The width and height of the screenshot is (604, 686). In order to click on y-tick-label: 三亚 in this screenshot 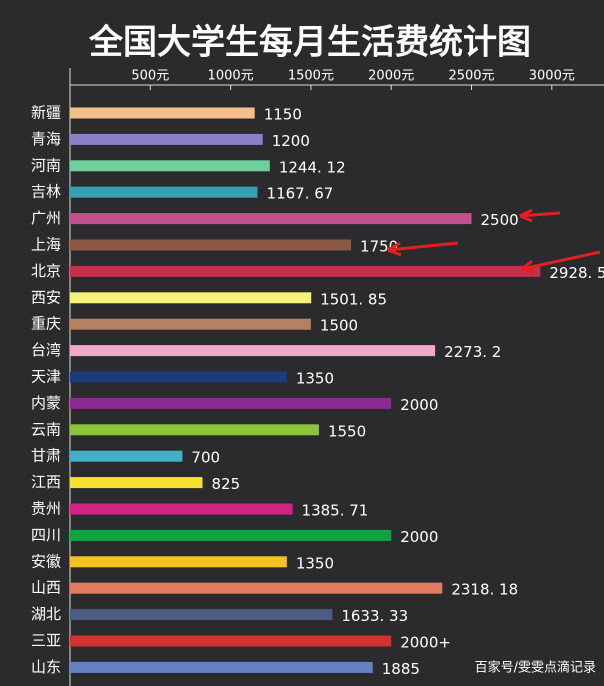, I will do `click(46, 641)`.